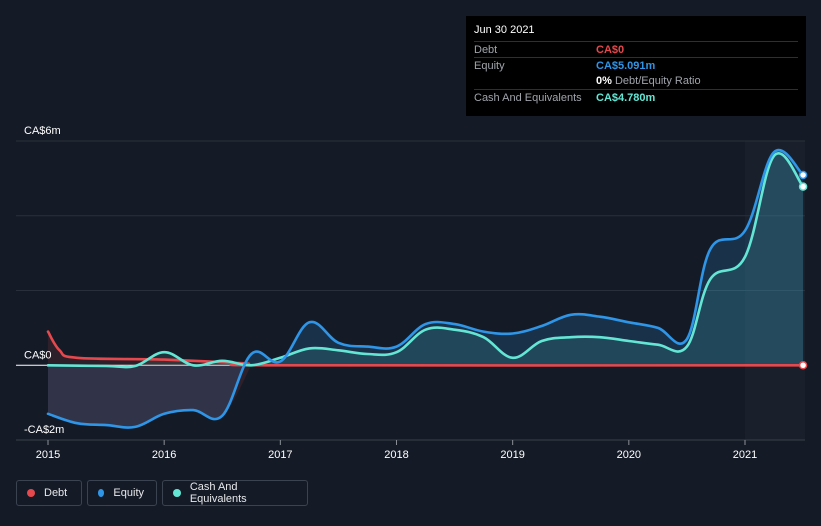 This screenshot has height=526, width=821. Describe the element at coordinates (610, 50) in the screenshot. I see `tooltip-debt-value: CA$0` at that location.